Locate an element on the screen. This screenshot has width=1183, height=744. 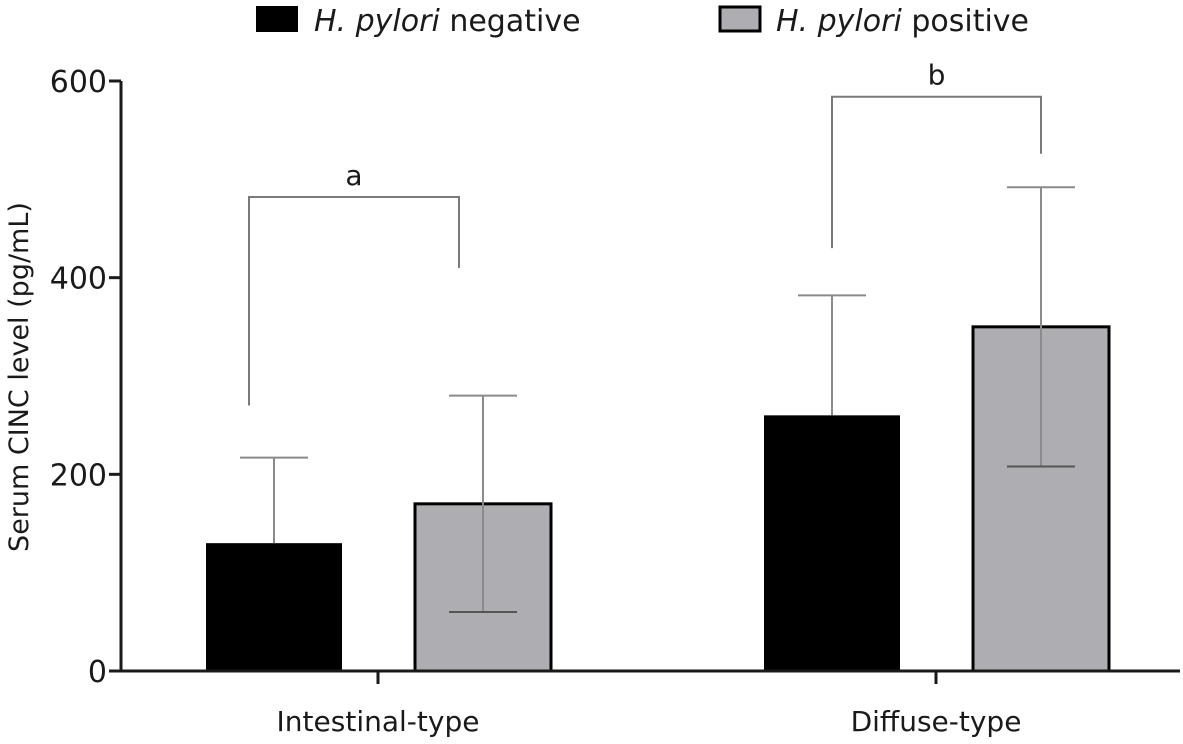
bar-intestinal-negative is located at coordinates (274, 607).